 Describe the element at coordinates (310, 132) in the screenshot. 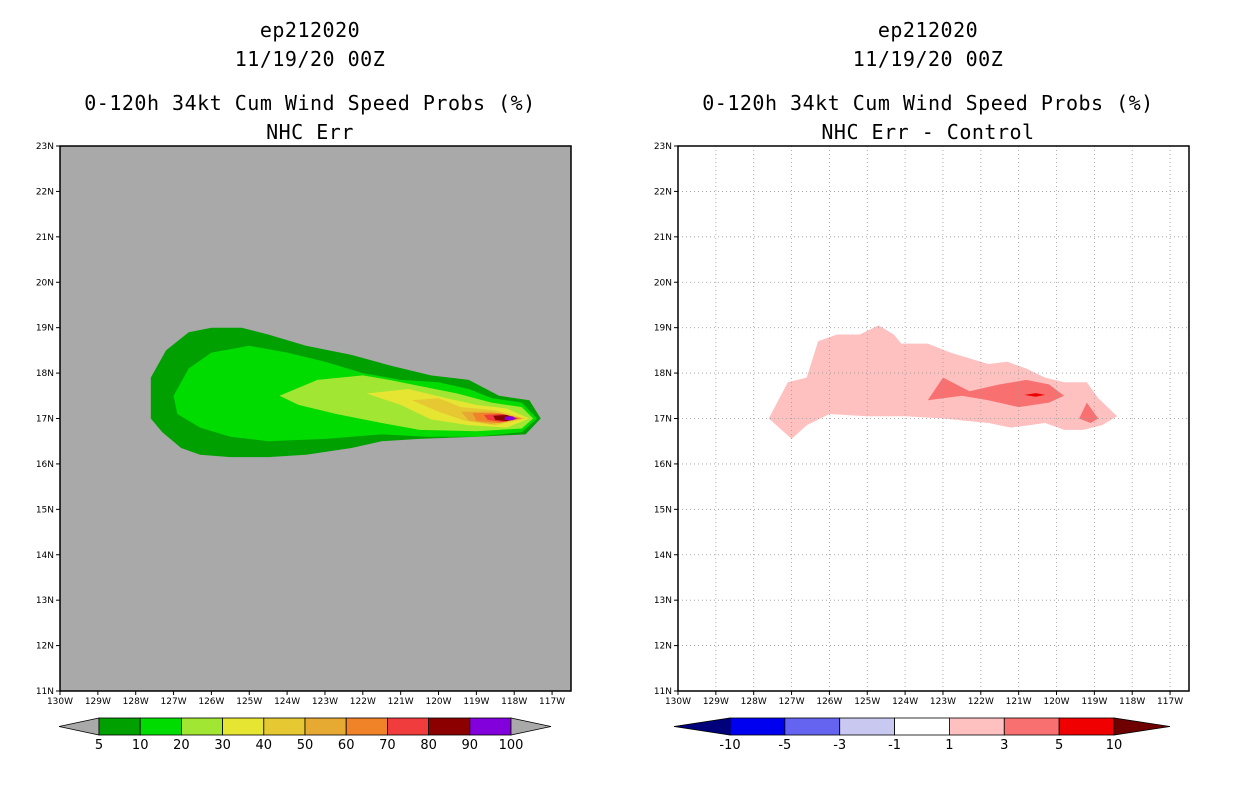

I see `left-chart-subtitle: NHC Err` at that location.